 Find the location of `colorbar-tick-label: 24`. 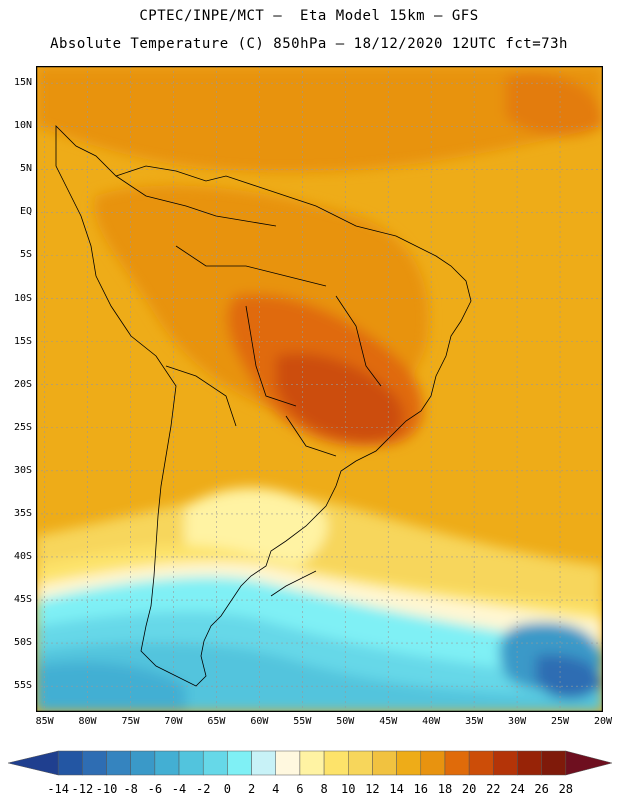

colorbar-tick-label: 24 is located at coordinates (517, 789).